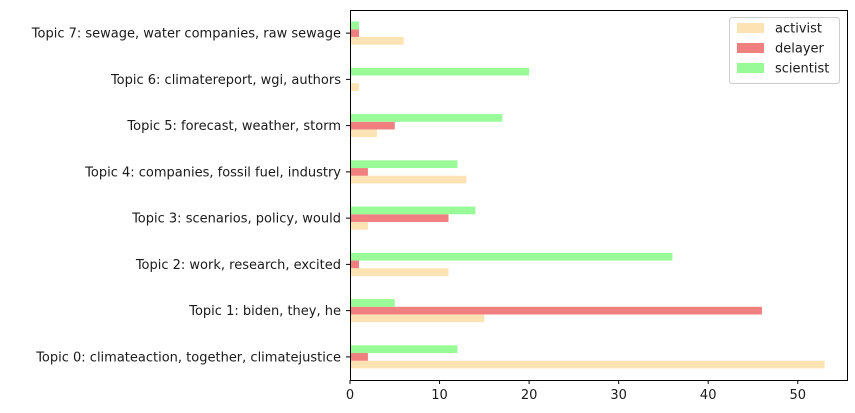 This screenshot has width=855, height=413. Describe the element at coordinates (797, 395) in the screenshot. I see `x-tick-label: 50` at that location.